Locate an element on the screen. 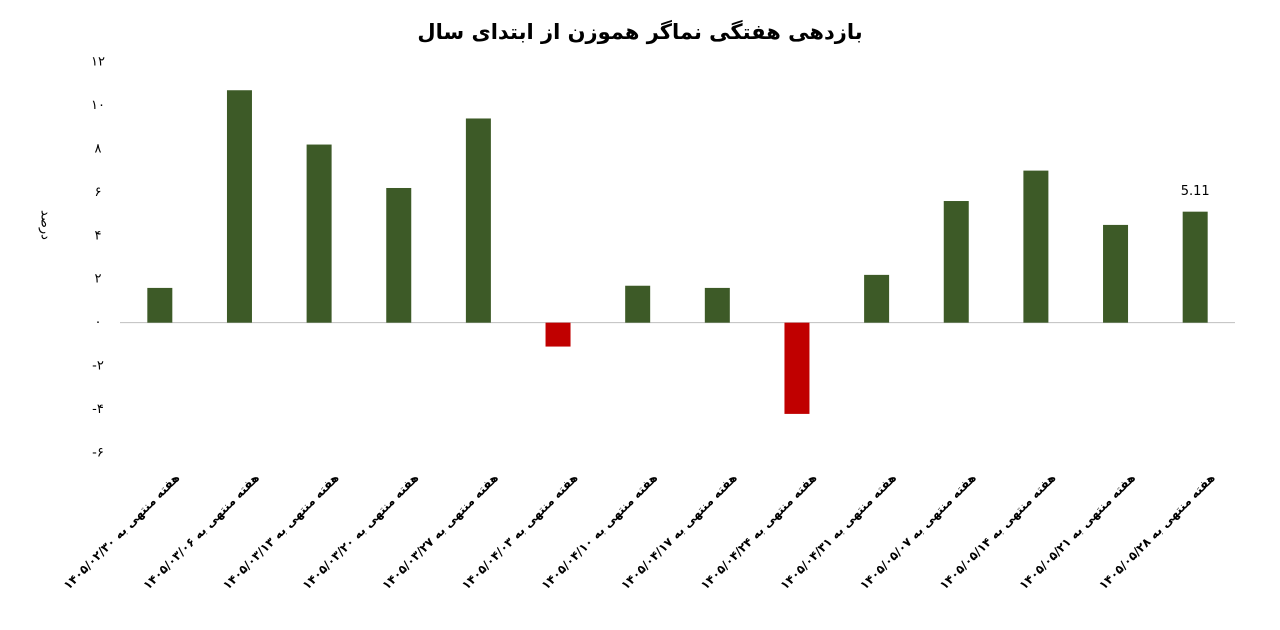 This screenshot has width=1280, height=630. y-tick-label: -۶ is located at coordinates (98, 453).